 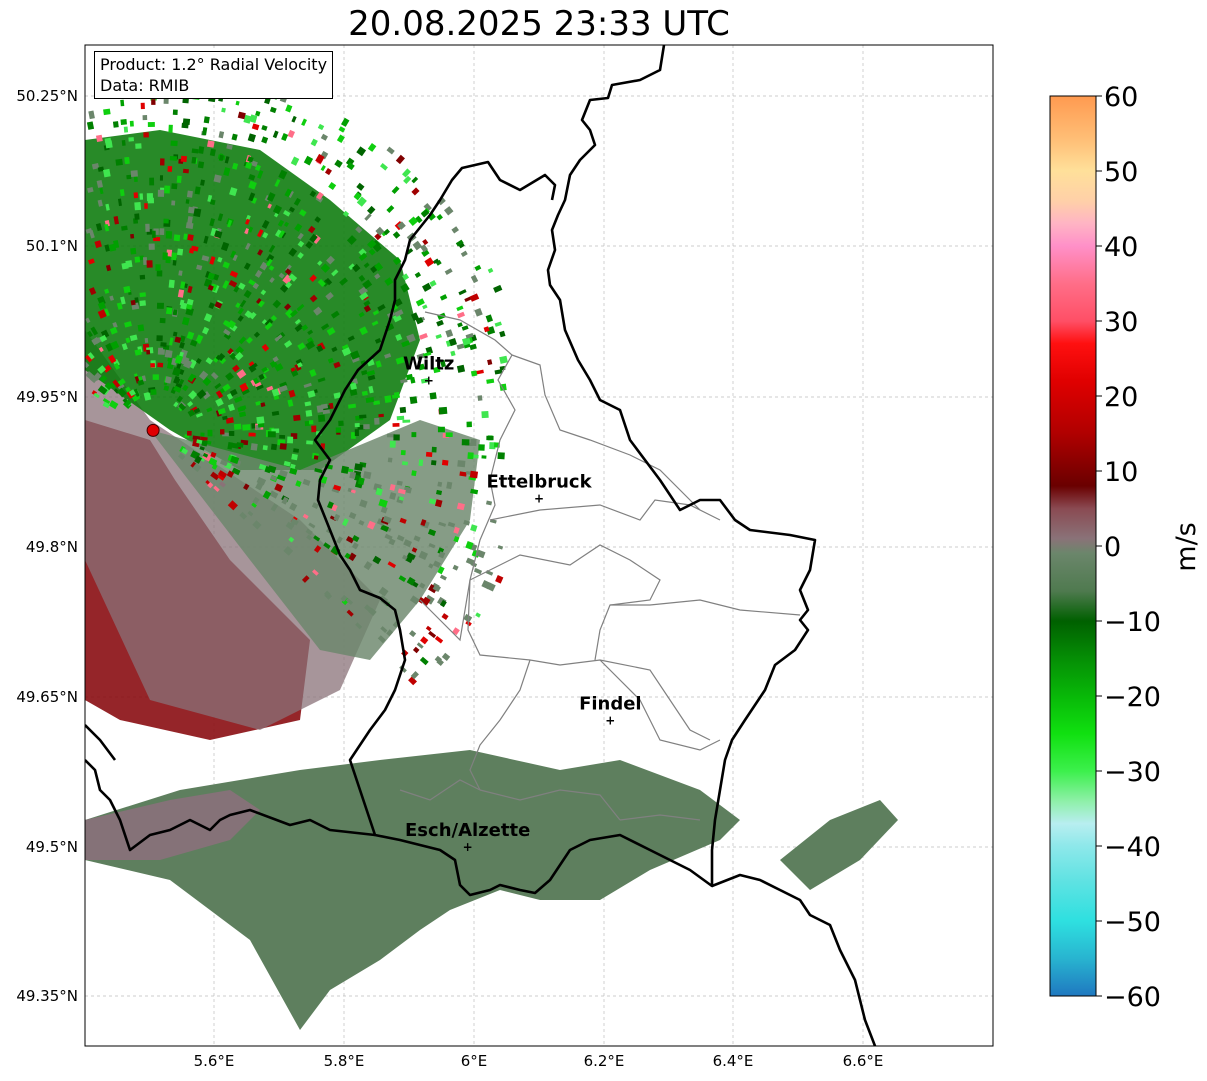 What do you see at coordinates (52, 847) in the screenshot?
I see `lat-label: 49.5°N` at bounding box center [52, 847].